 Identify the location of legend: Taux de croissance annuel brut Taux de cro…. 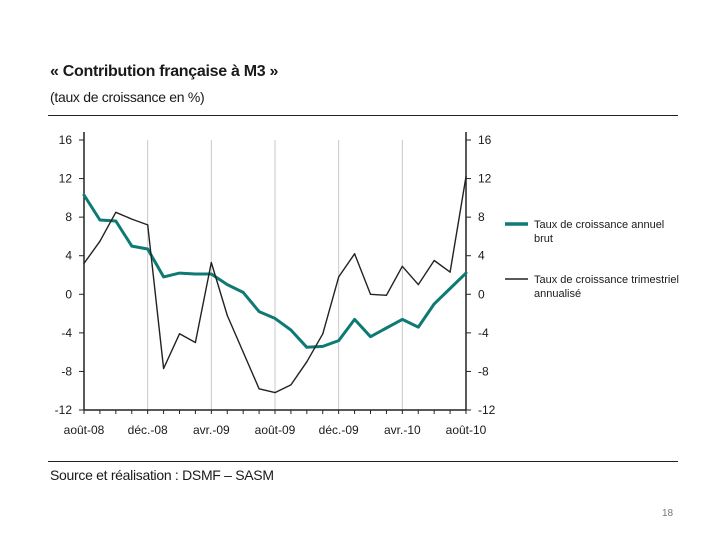
(592, 259).